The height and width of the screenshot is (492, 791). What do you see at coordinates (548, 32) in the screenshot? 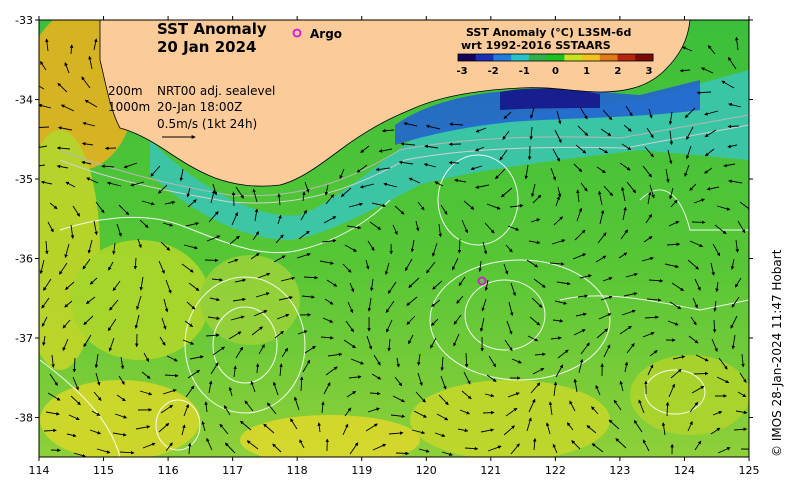
I see `colorbar-title-line1: SST Anomaly (°C) L3SM-6d` at bounding box center [548, 32].